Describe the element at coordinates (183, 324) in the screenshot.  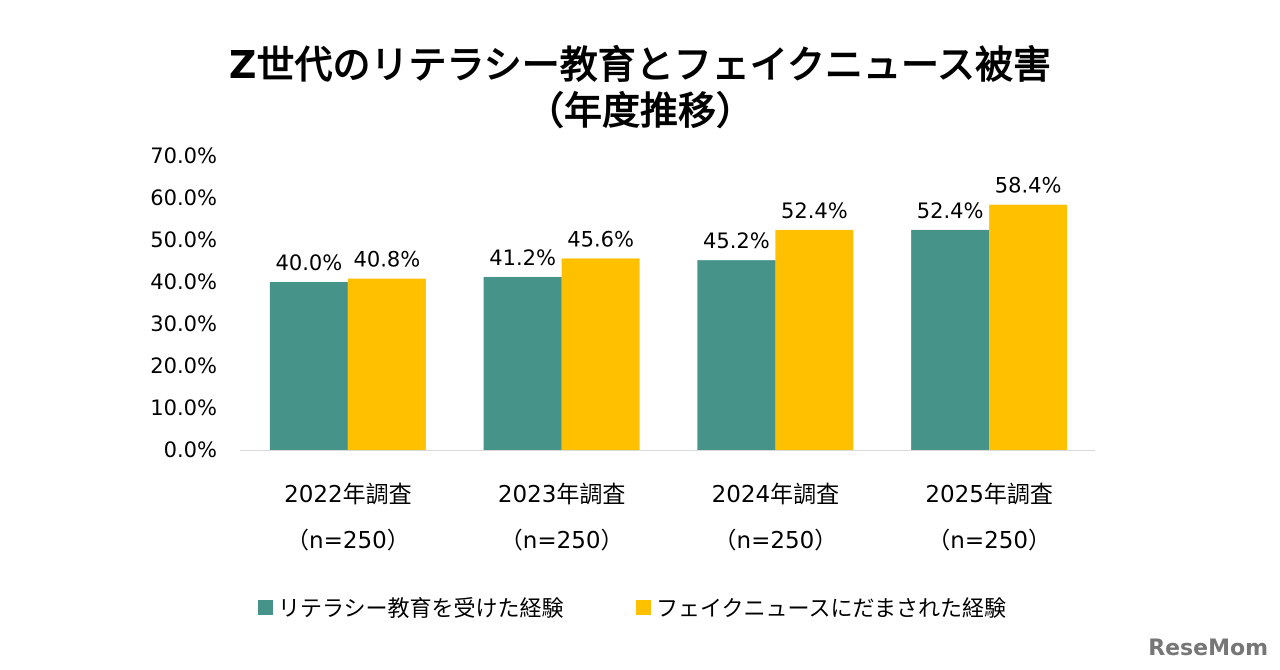
I see `y-tick-label: 30.0%` at that location.